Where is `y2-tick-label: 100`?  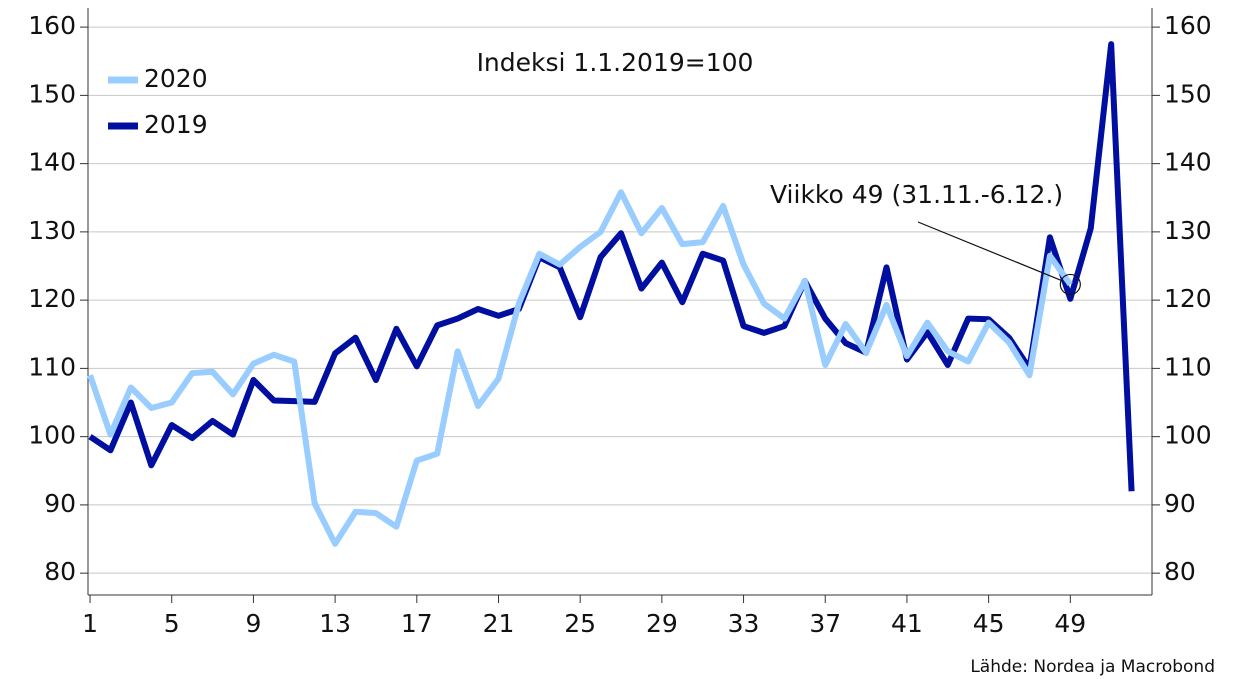 y2-tick-label: 100 is located at coordinates (1188, 435).